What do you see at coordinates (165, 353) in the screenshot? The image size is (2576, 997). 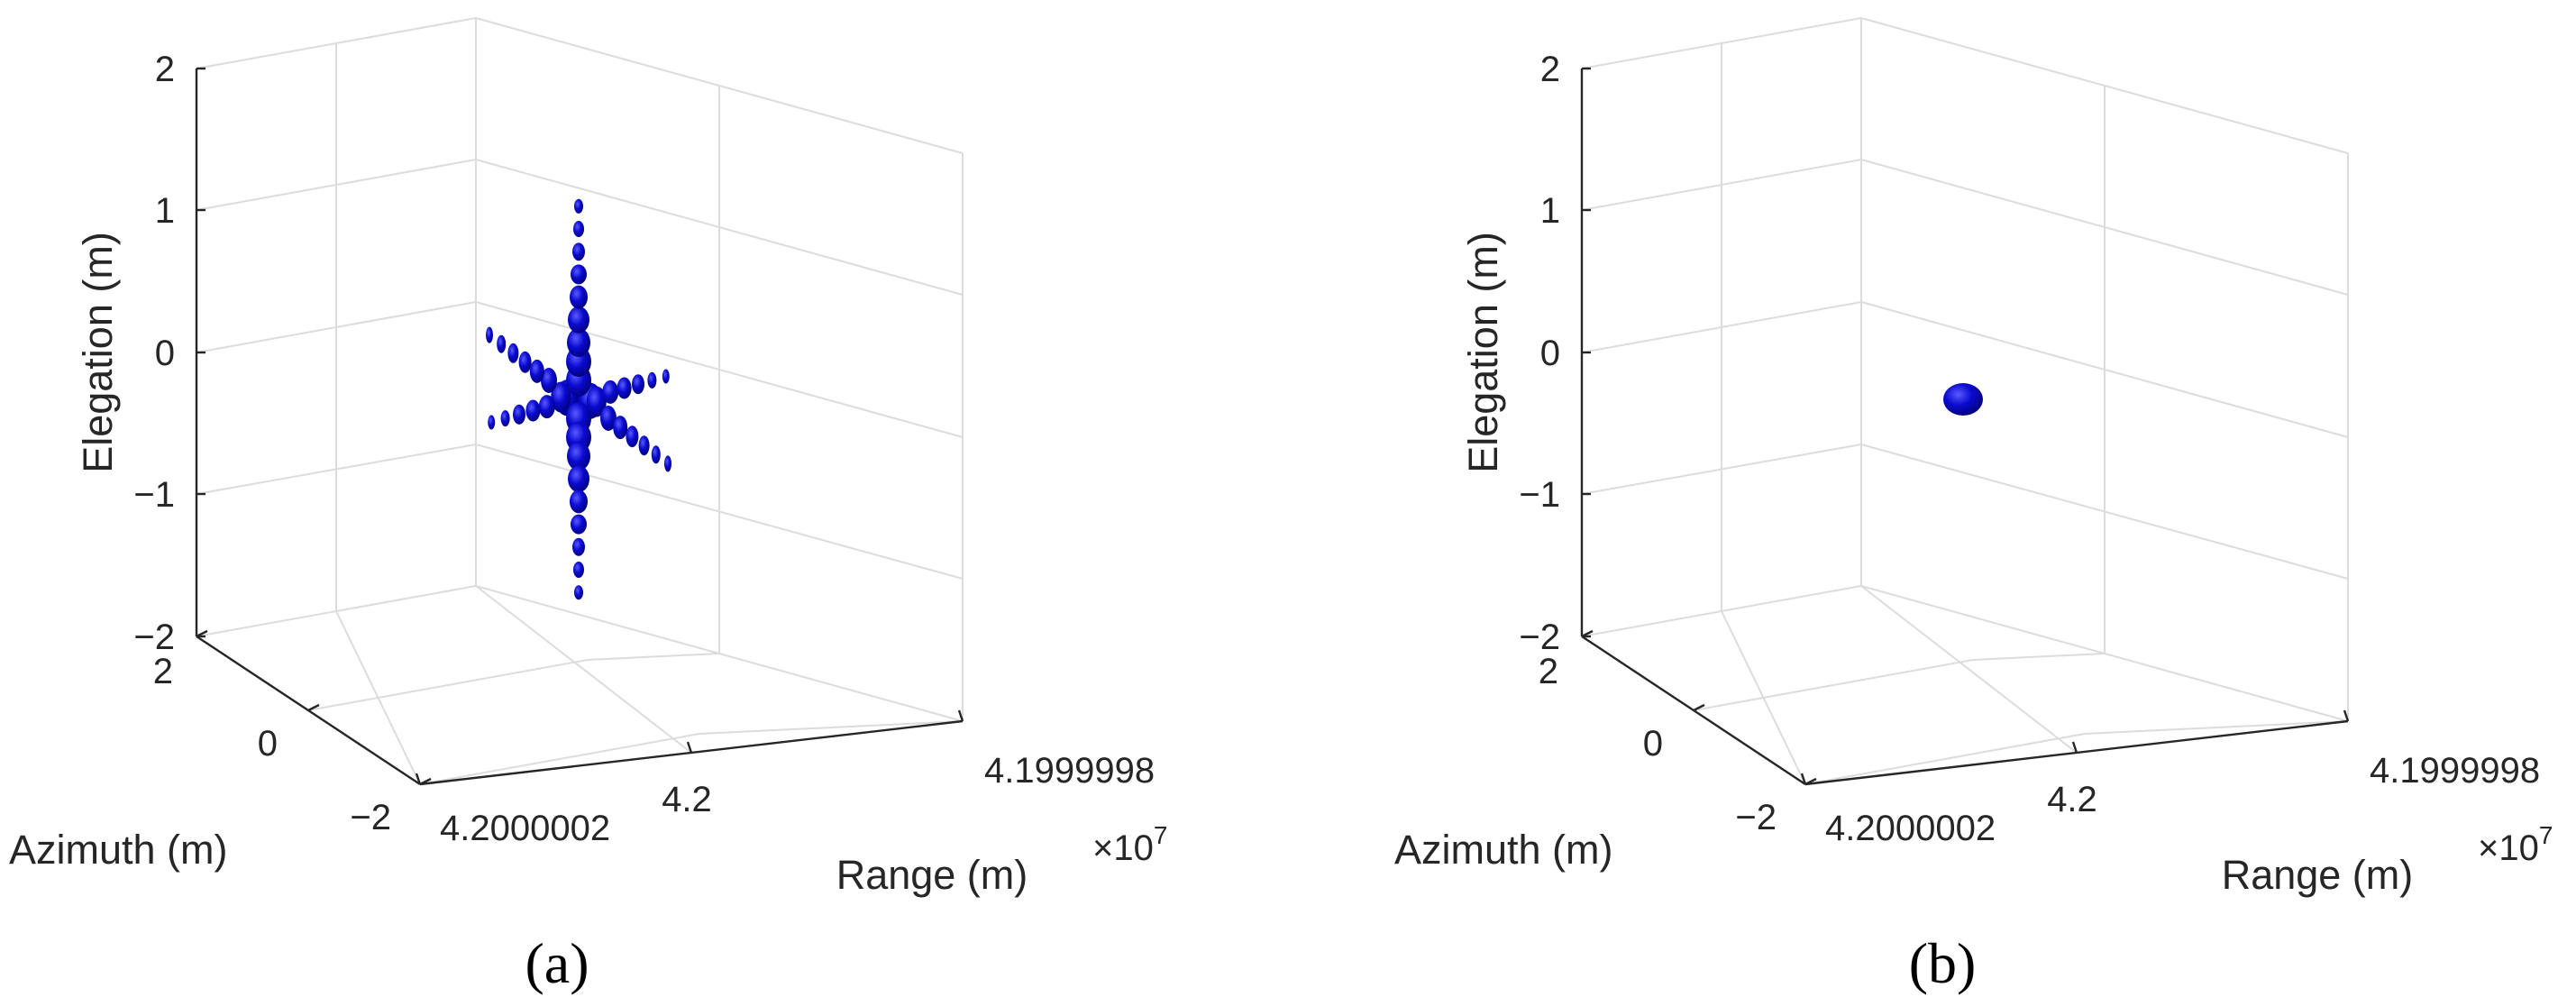 I see `z-tick-a-2: 0` at bounding box center [165, 353].